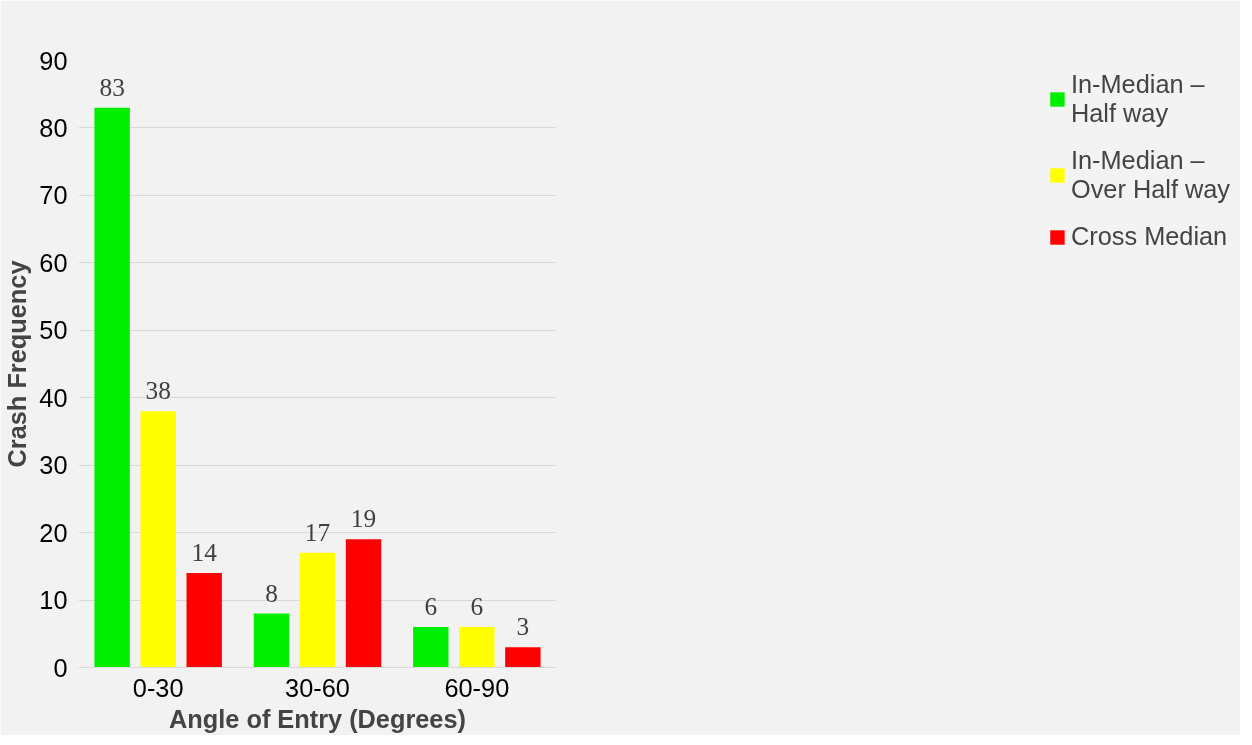 This screenshot has height=745, width=1252. Describe the element at coordinates (317, 531) in the screenshot. I see `data-label: 17` at that location.